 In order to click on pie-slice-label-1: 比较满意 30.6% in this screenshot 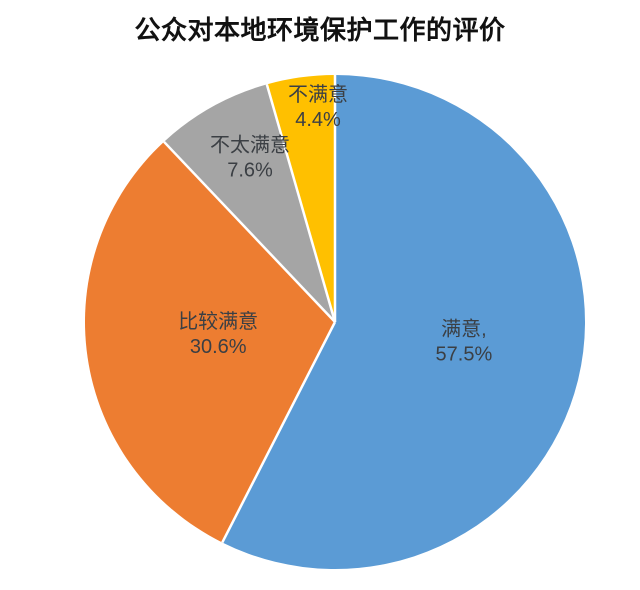, I will do `click(218, 334)`.